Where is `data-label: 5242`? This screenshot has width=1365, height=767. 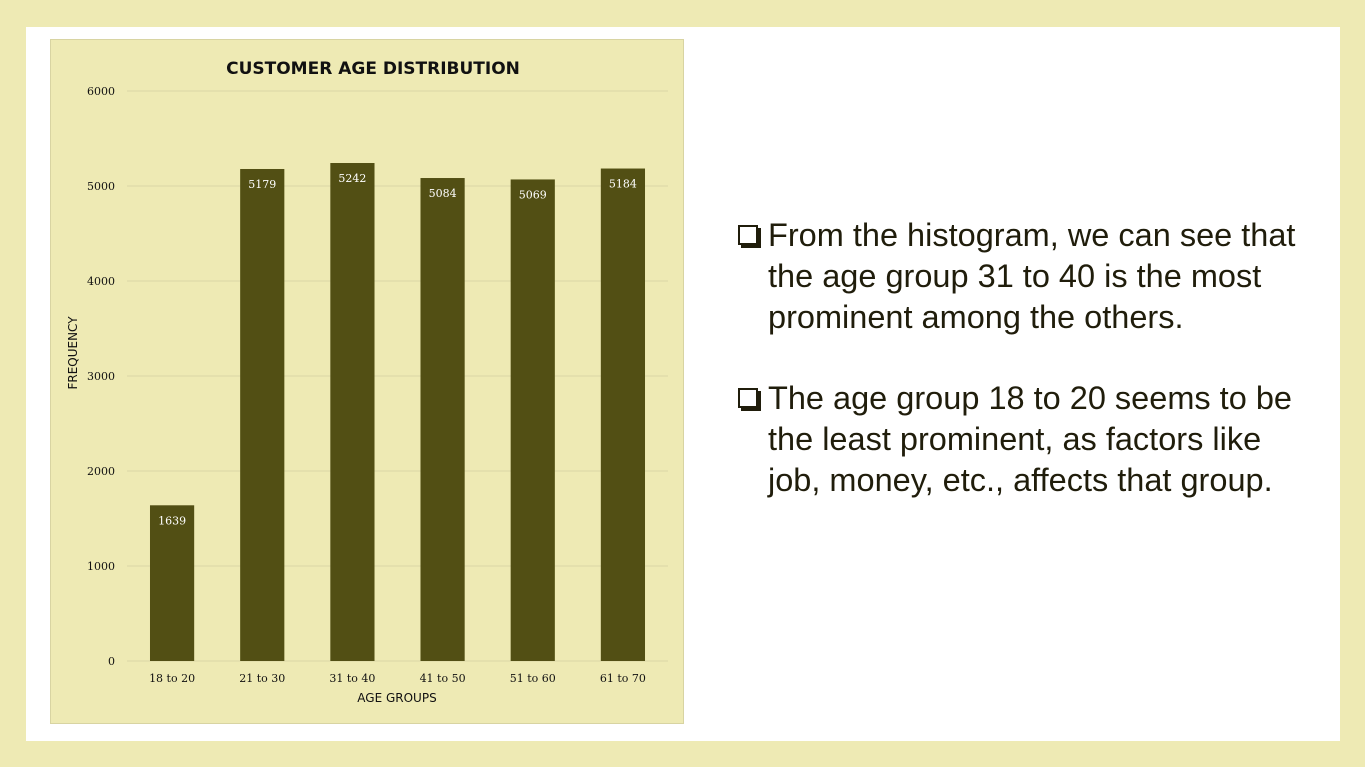 data-label: 5242 is located at coordinates (352, 178).